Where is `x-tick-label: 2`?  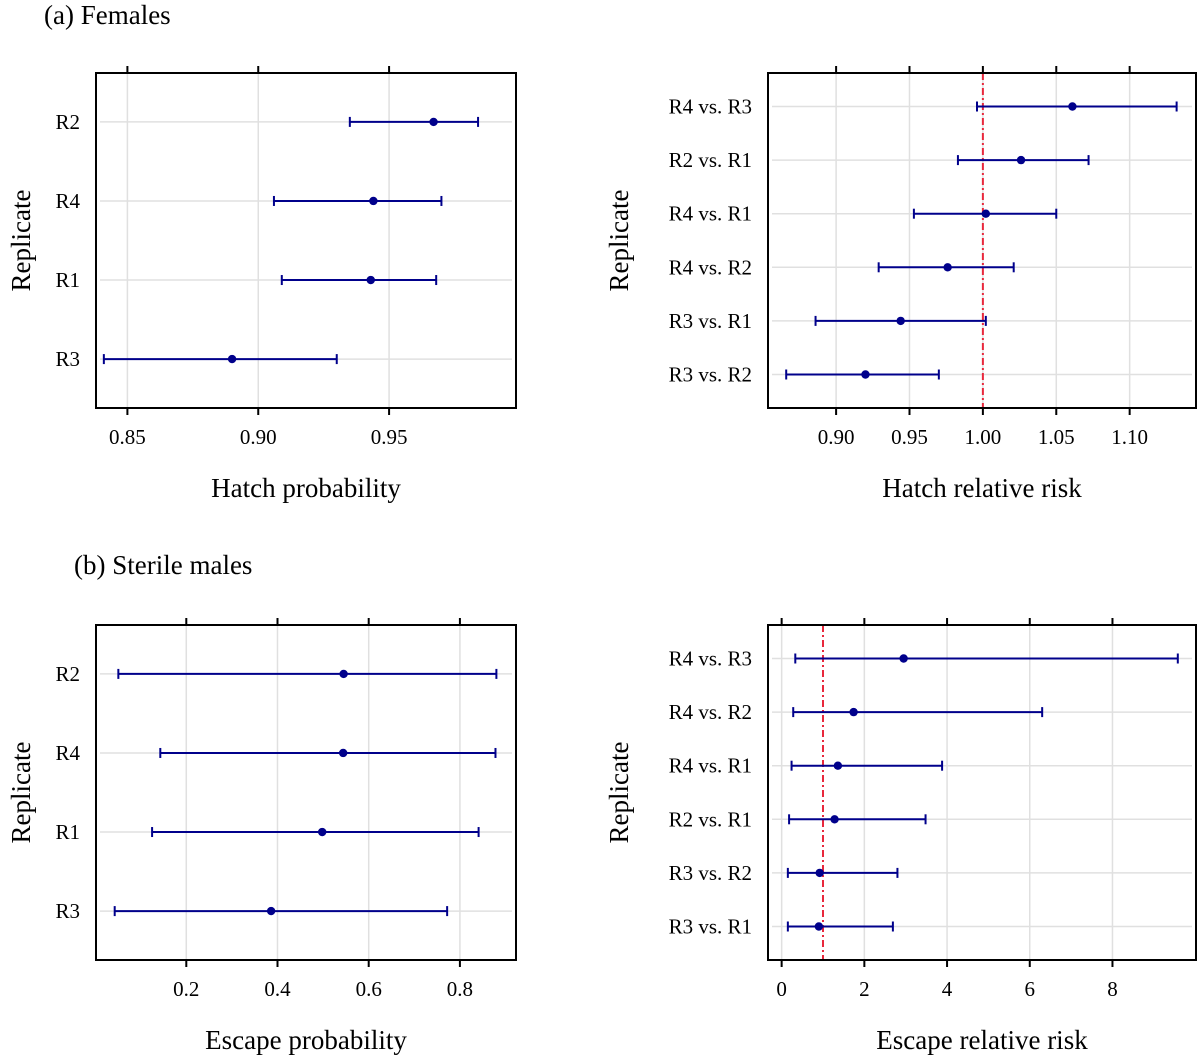 x-tick-label: 2 is located at coordinates (864, 989).